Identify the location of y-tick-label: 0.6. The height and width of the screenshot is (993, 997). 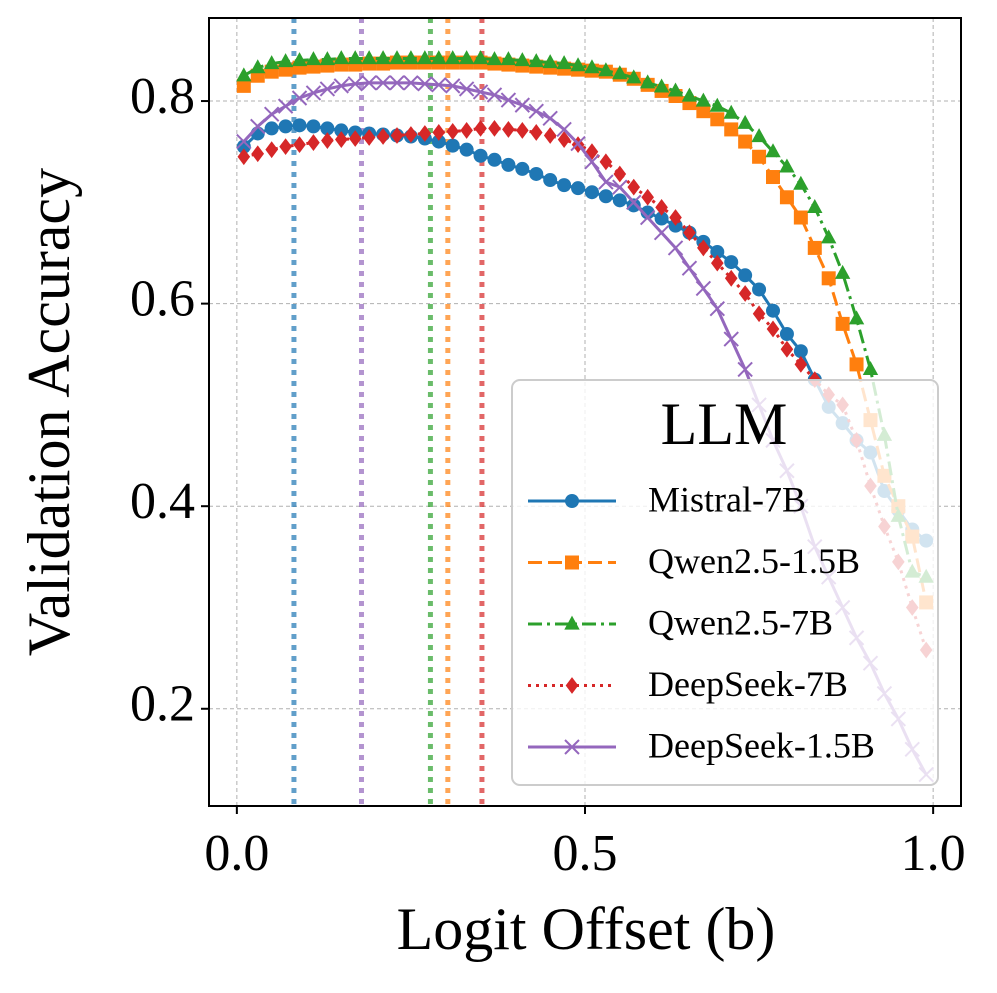
(162, 299).